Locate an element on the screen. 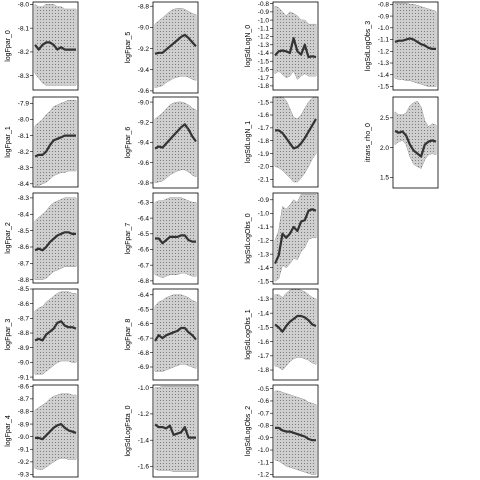  y-tick-label: -9.3 is located at coordinates (24, 475).